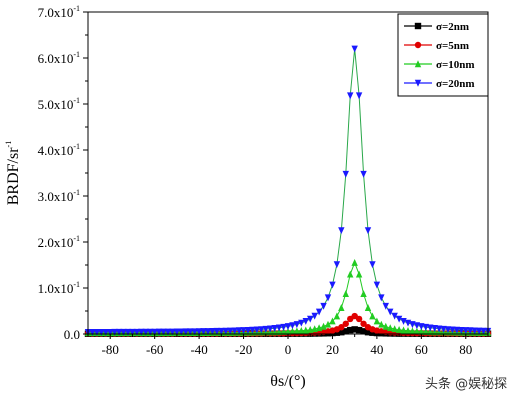 The height and width of the screenshot is (401, 528). I want to click on x-tick-label: 40, so click(376, 349).